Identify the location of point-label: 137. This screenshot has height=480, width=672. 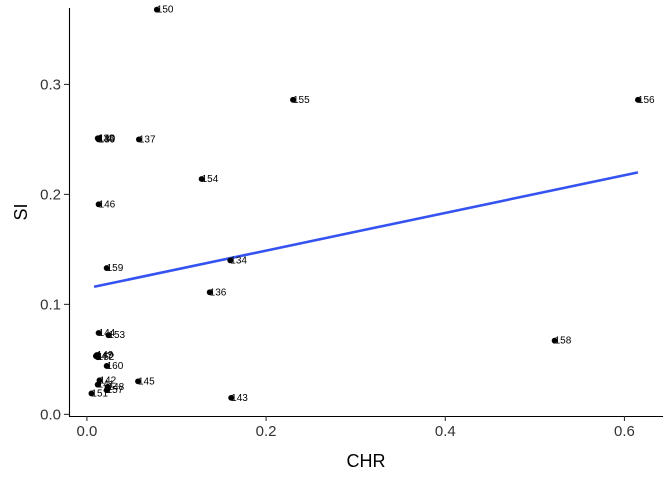
(147, 139).